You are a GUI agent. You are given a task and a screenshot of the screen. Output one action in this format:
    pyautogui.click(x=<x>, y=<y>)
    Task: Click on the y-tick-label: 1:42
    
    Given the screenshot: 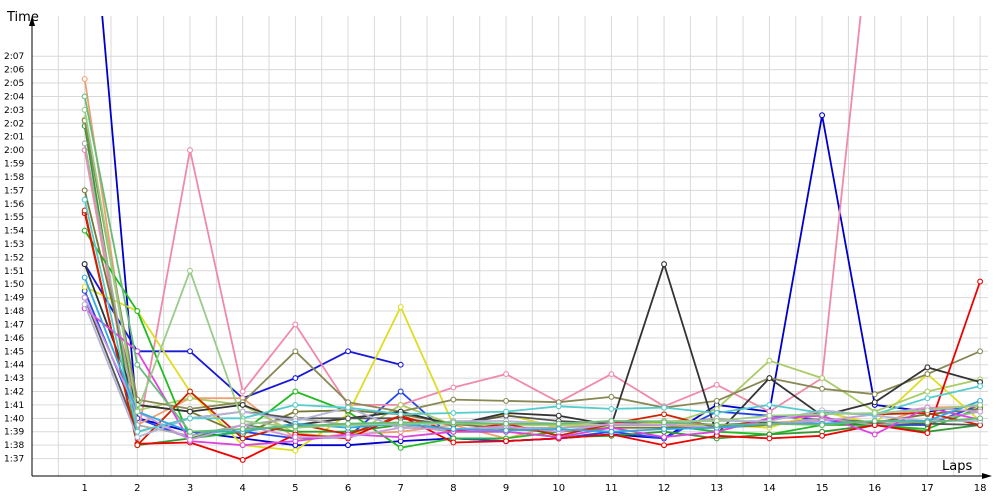 What is the action you would take?
    pyautogui.click(x=14, y=393)
    